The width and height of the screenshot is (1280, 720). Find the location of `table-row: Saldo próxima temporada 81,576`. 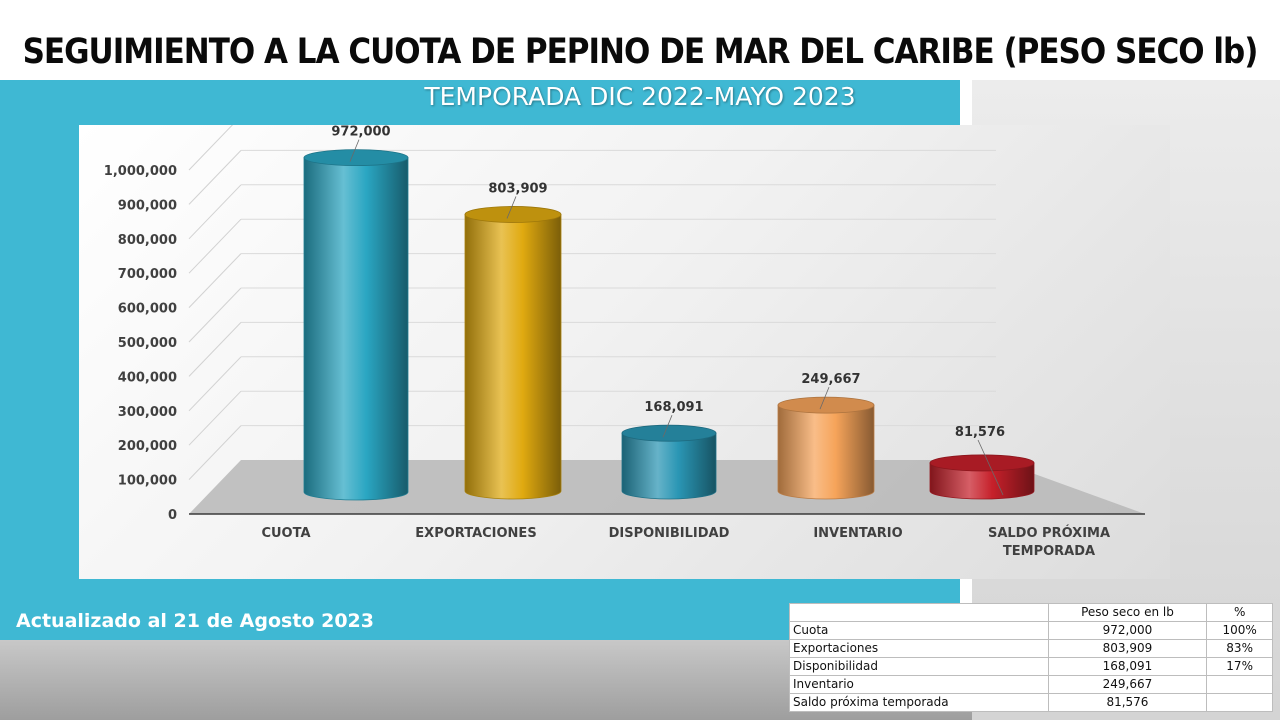

table-row: Saldo próxima temporada 81,576 is located at coordinates (1031, 702).